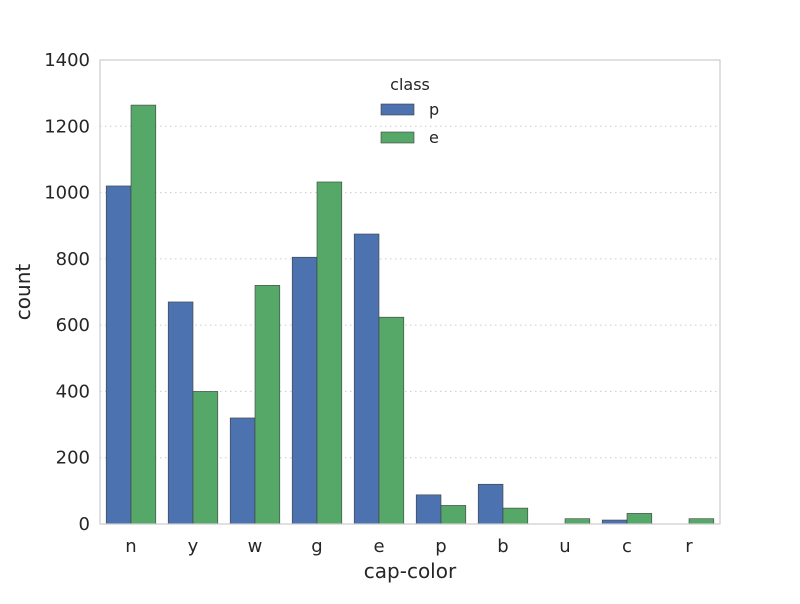  What do you see at coordinates (434, 109) in the screenshot?
I see `legend-label-p: p` at bounding box center [434, 109].